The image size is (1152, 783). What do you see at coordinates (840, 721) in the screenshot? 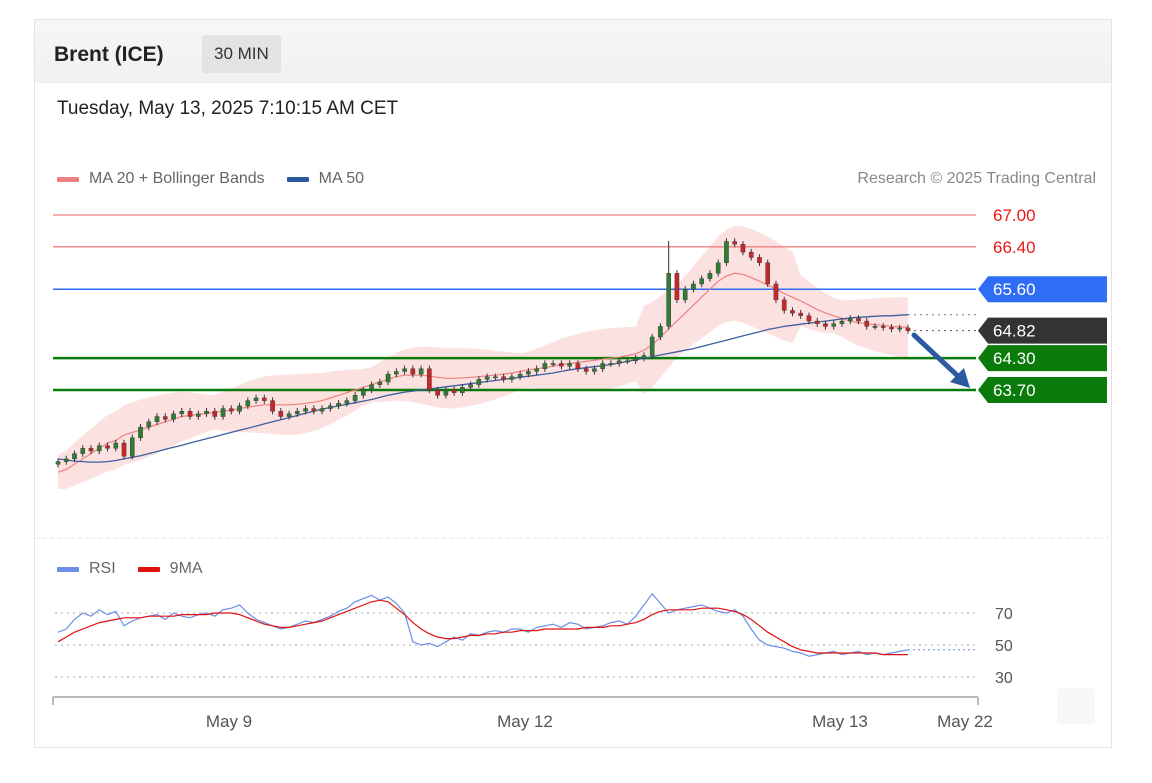
I see `x-tick-label: May 13` at bounding box center [840, 721].